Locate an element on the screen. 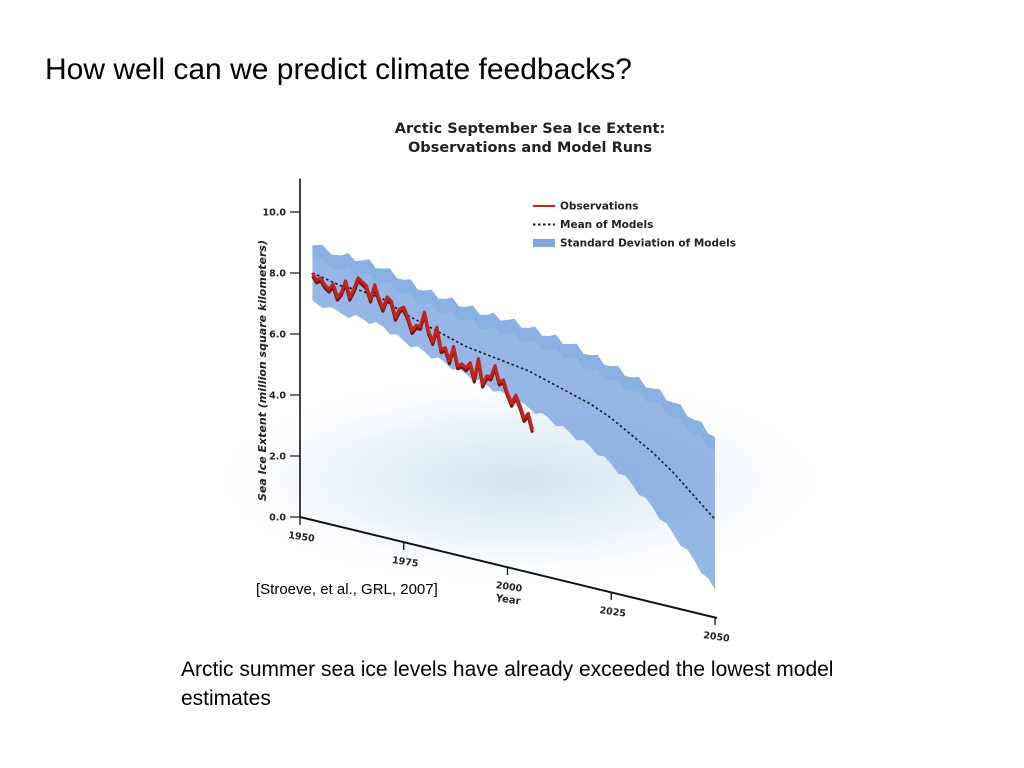 This screenshot has width=1024, height=768. model-mean-line is located at coordinates (514, 396).